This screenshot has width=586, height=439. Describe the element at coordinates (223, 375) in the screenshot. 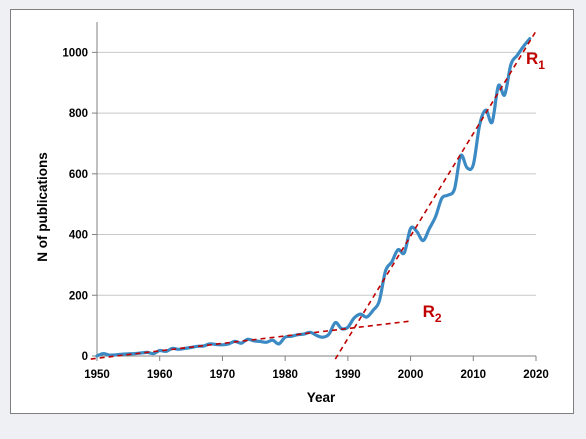

I see `x-tick-label-1970: 1970` at that location.